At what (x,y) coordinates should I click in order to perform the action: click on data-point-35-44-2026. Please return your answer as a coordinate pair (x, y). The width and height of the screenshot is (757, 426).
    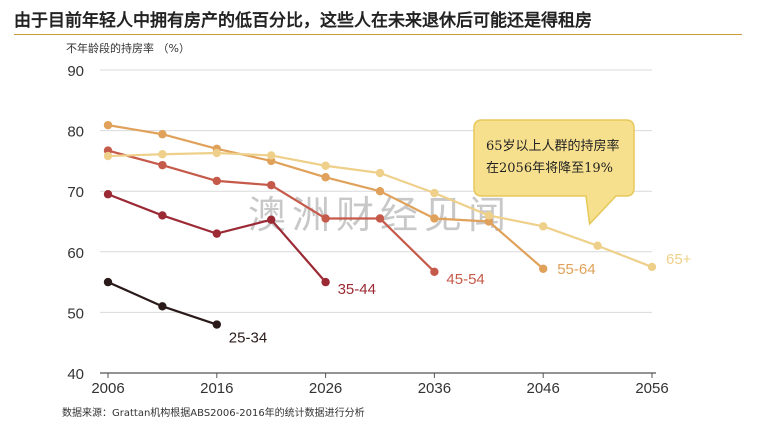
    Looking at the image, I should click on (325, 282).